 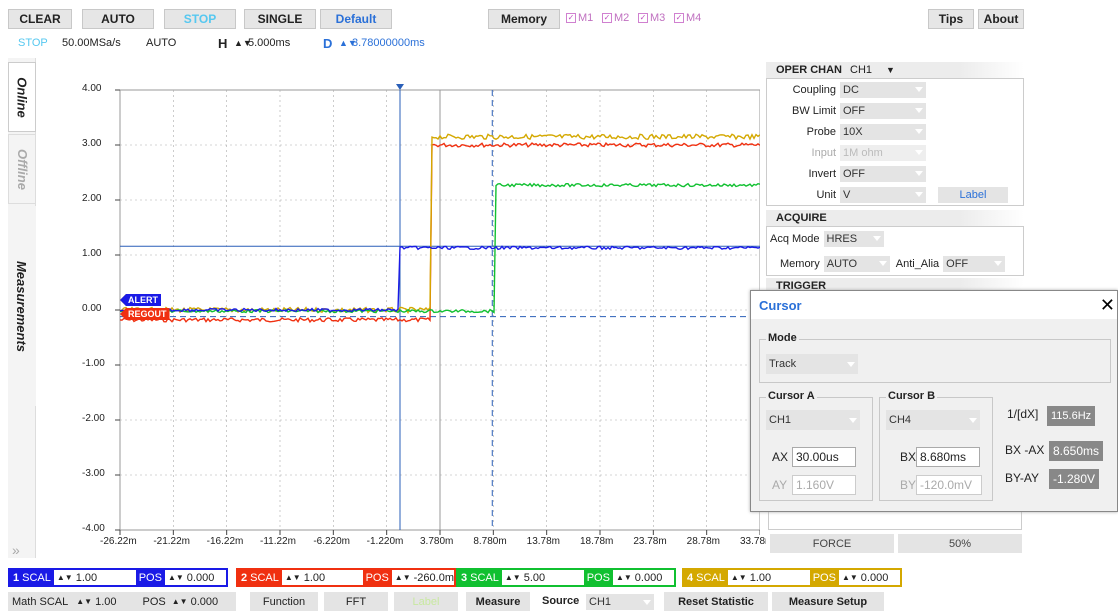 What do you see at coordinates (118, 19) in the screenshot?
I see `auto-button: AUTO` at bounding box center [118, 19].